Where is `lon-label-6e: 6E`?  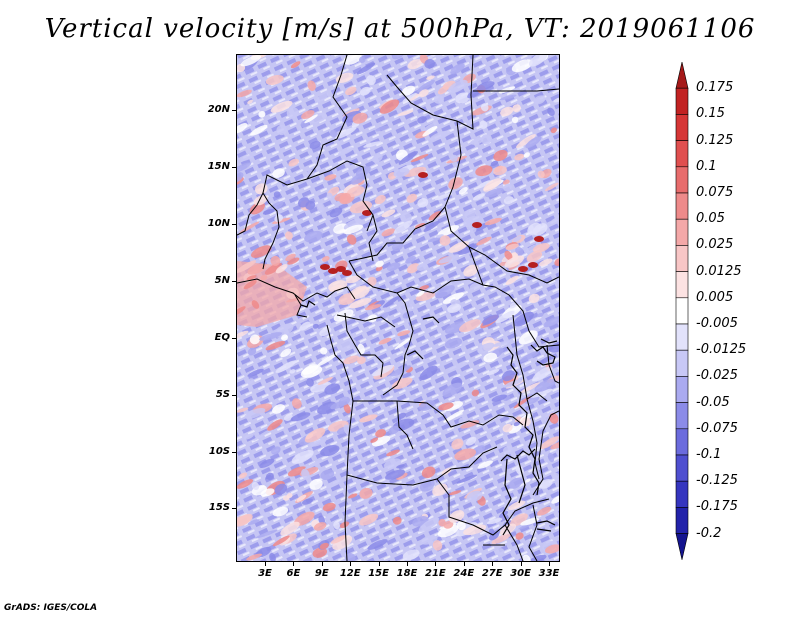 lon-label-6e: 6E is located at coordinates (293, 573).